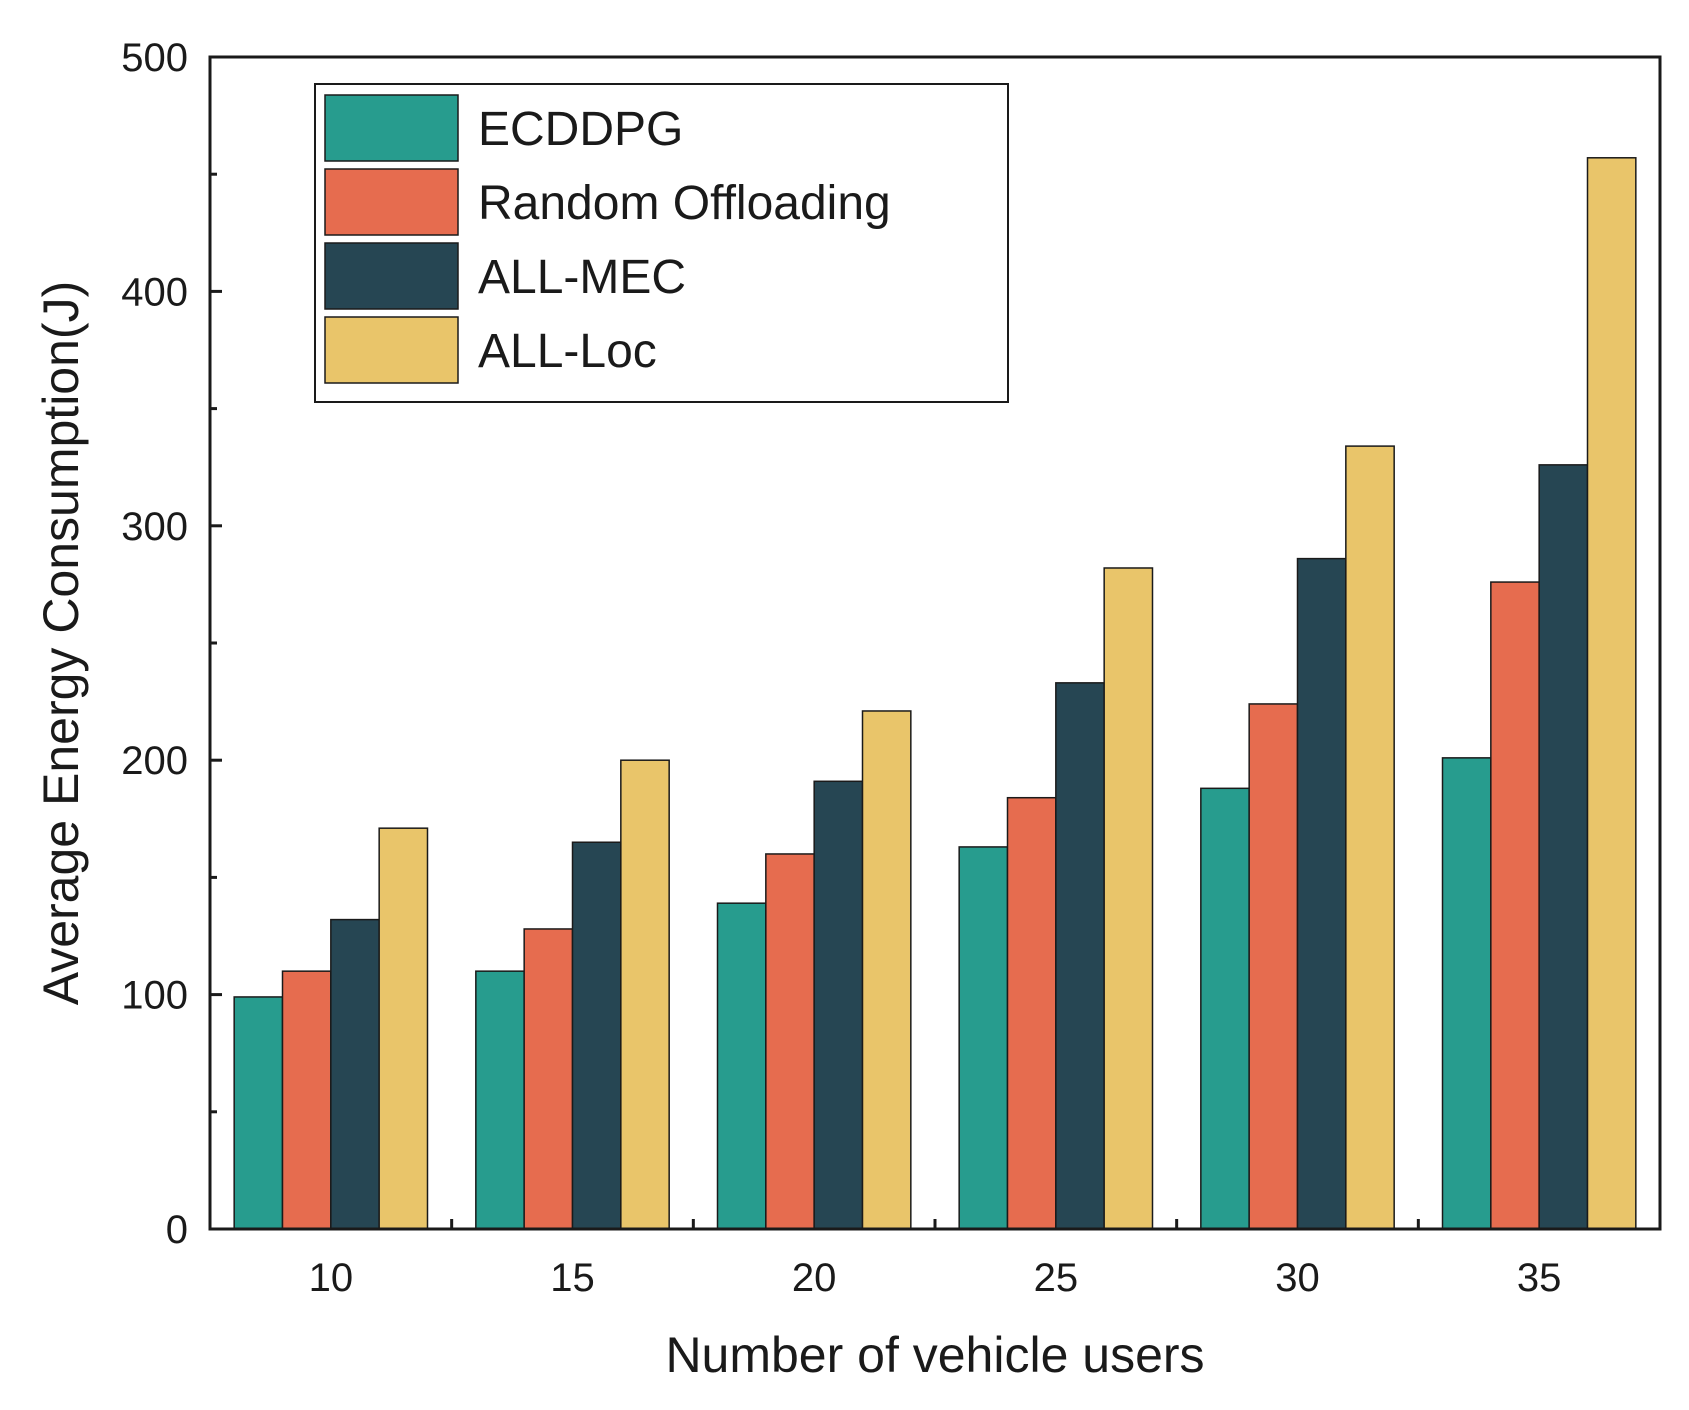 The image size is (1689, 1410). I want to click on y-tick-label: 400, so click(154, 292).